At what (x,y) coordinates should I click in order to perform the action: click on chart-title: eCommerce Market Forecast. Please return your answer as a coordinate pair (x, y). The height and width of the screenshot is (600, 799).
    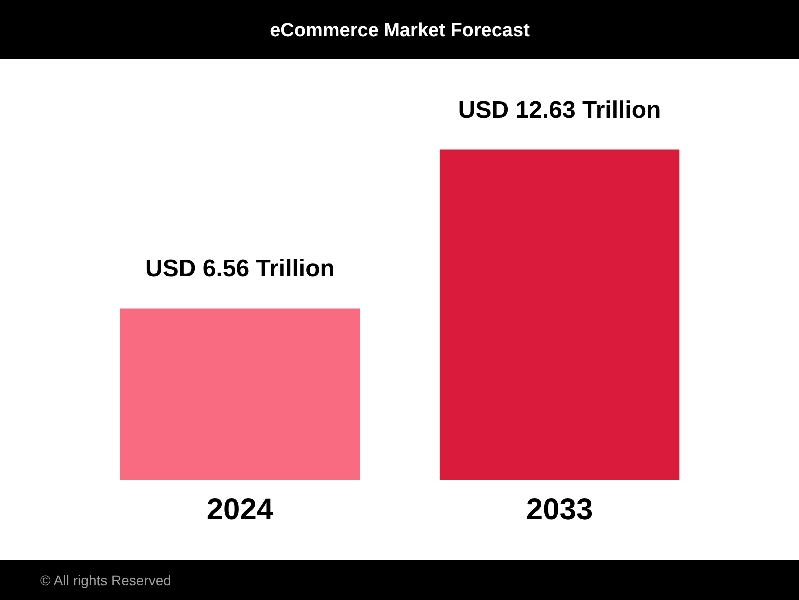
    Looking at the image, I should click on (400, 31).